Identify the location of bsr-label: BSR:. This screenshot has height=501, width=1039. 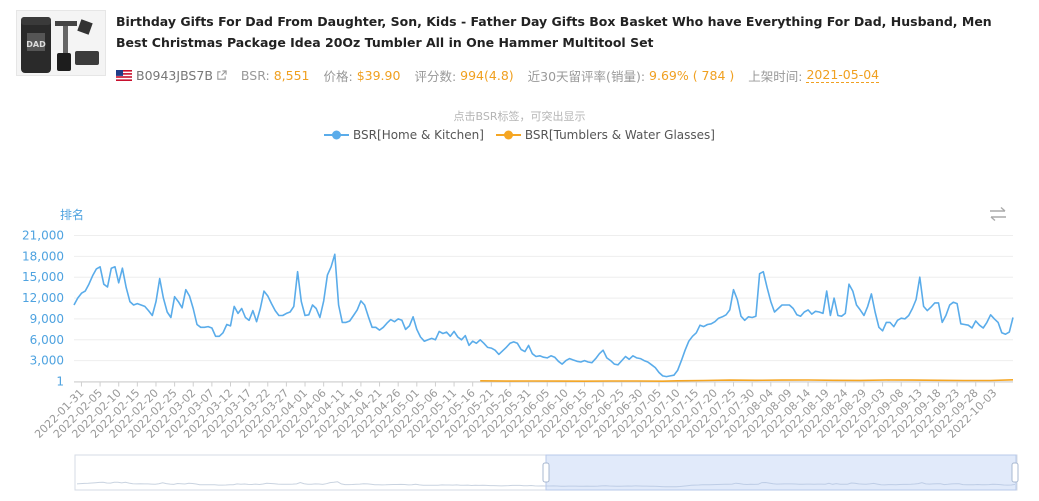
(255, 75).